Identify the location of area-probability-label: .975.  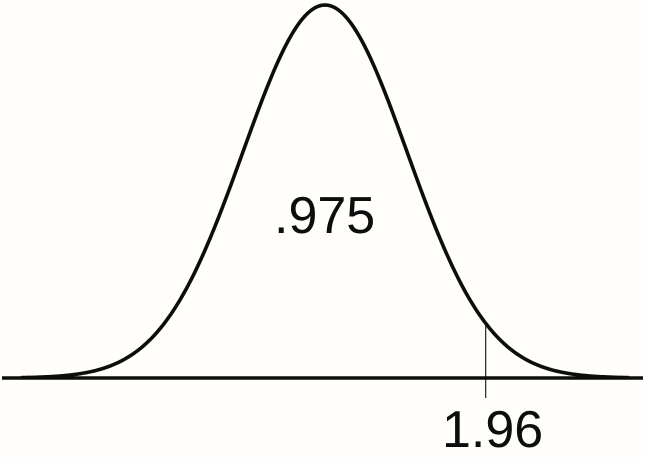
(325, 216).